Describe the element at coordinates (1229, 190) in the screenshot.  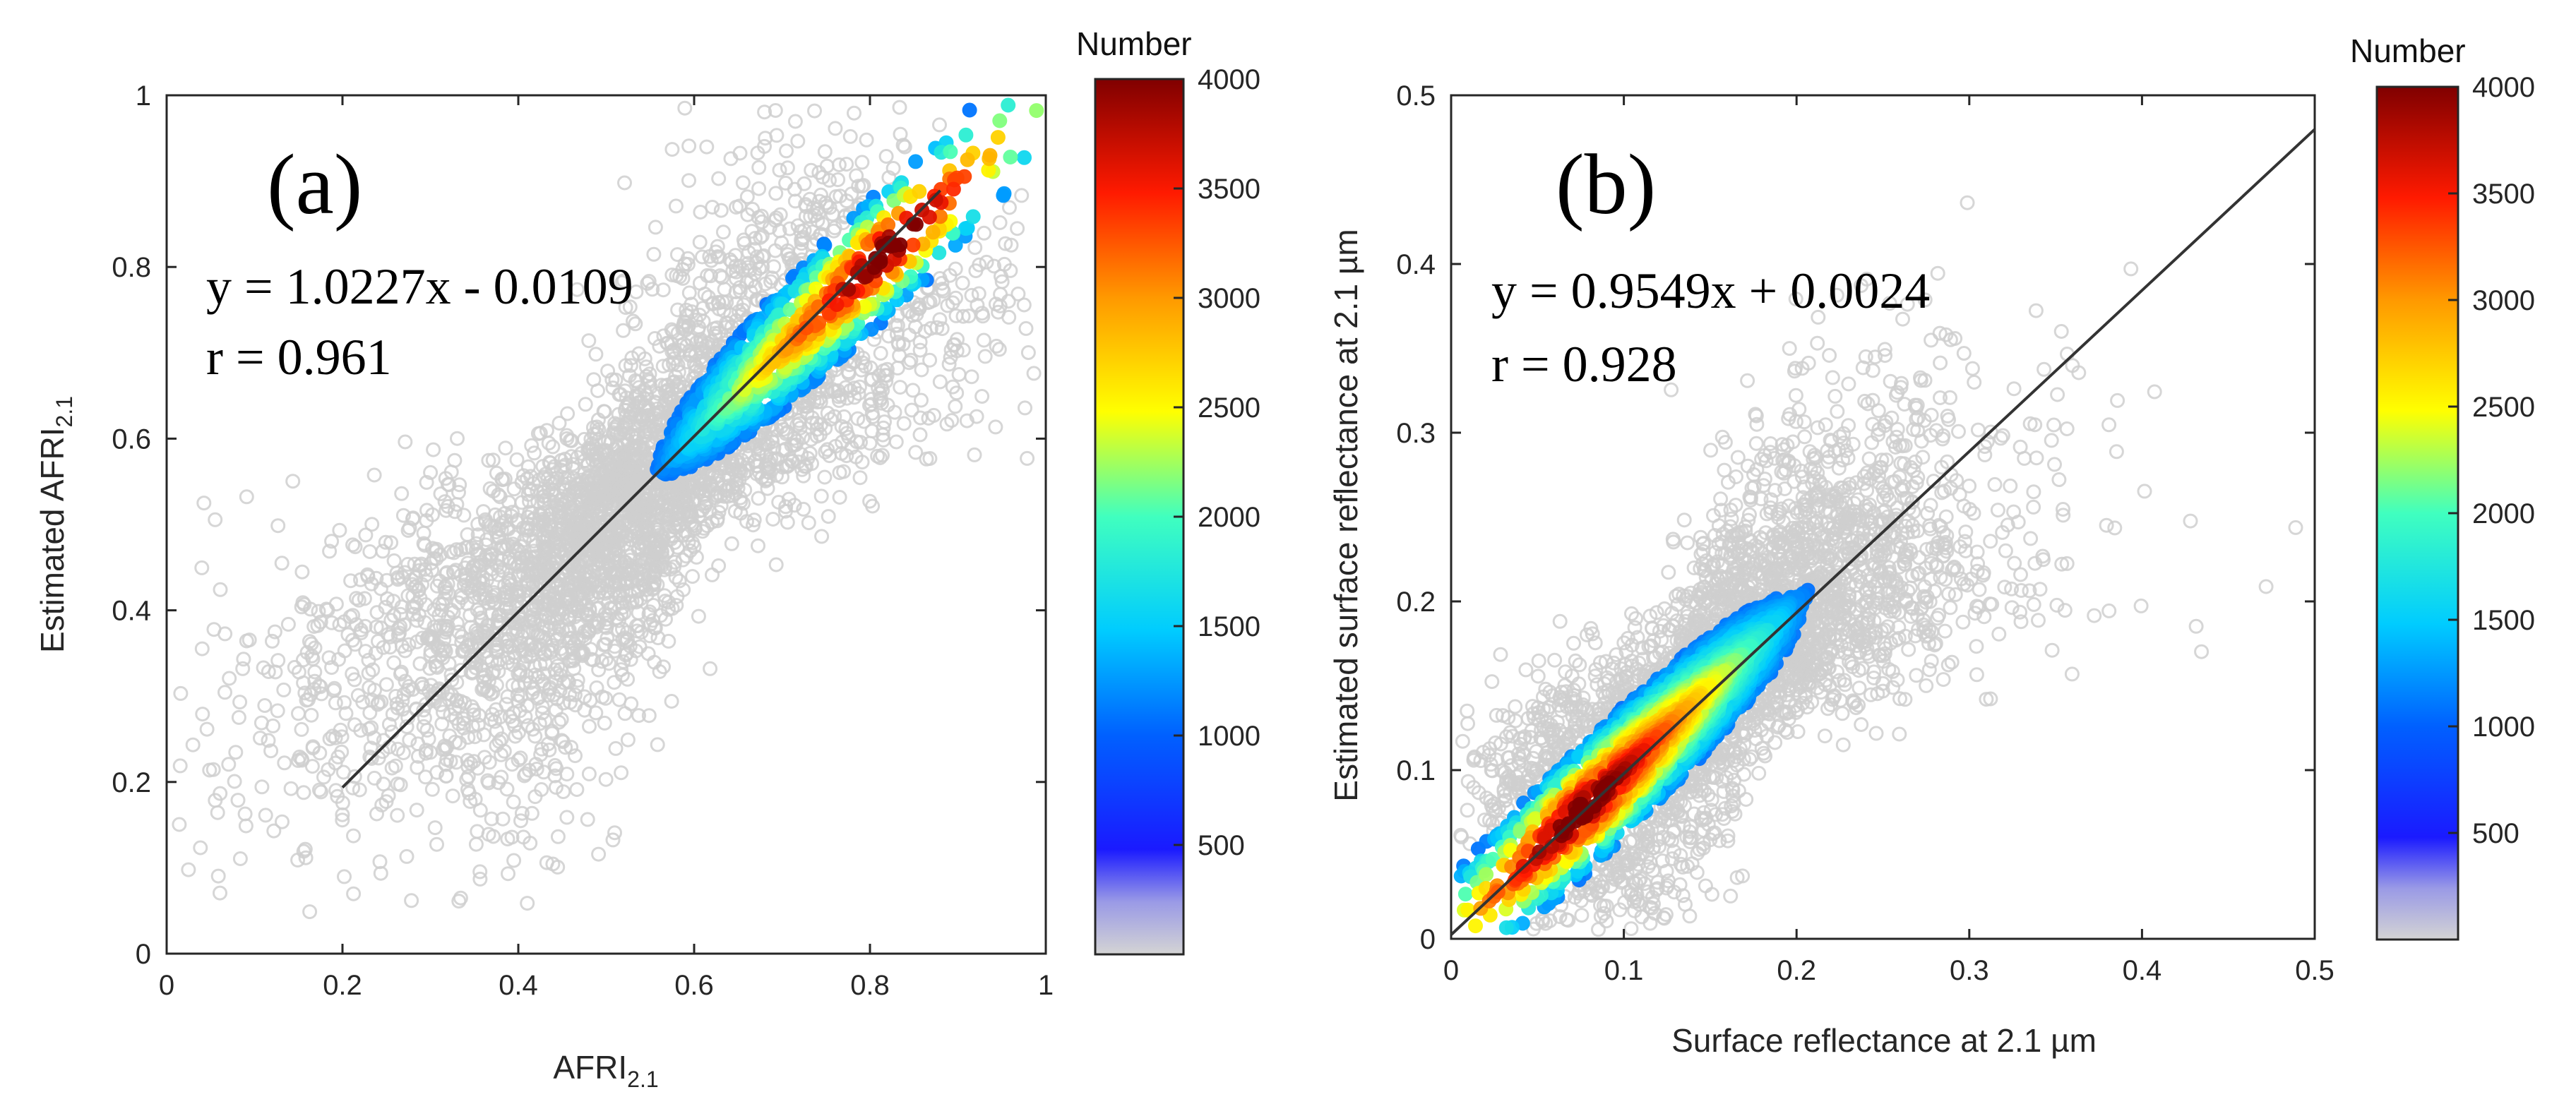
I see `colorbar-tick-label: 3500` at that location.